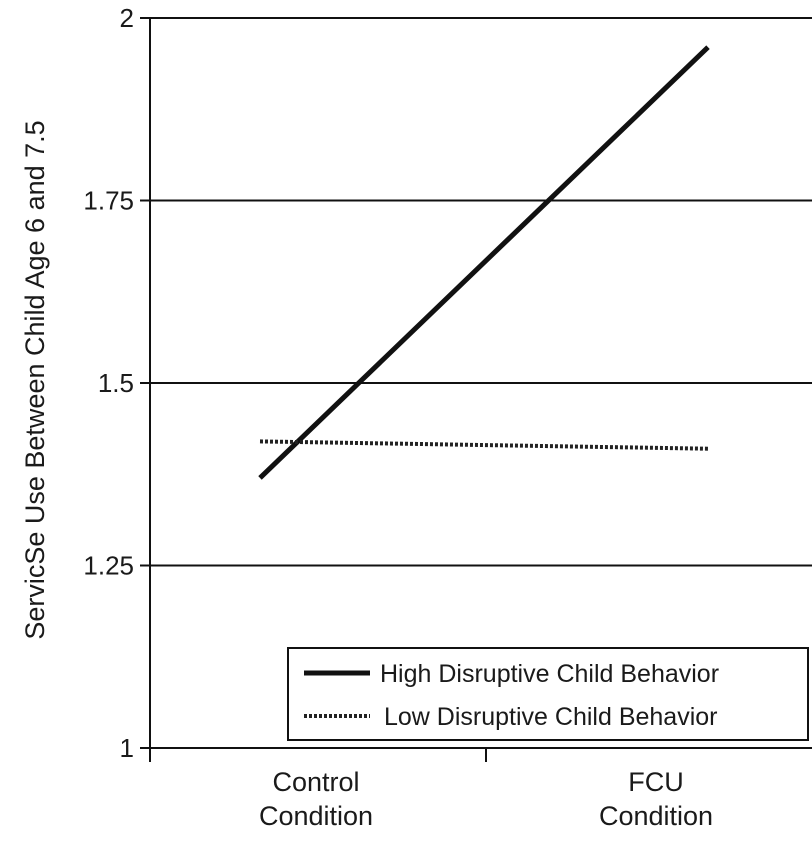 The image size is (812, 844). What do you see at coordinates (316, 799) in the screenshot?
I see `x-category-label: Control Condition` at bounding box center [316, 799].